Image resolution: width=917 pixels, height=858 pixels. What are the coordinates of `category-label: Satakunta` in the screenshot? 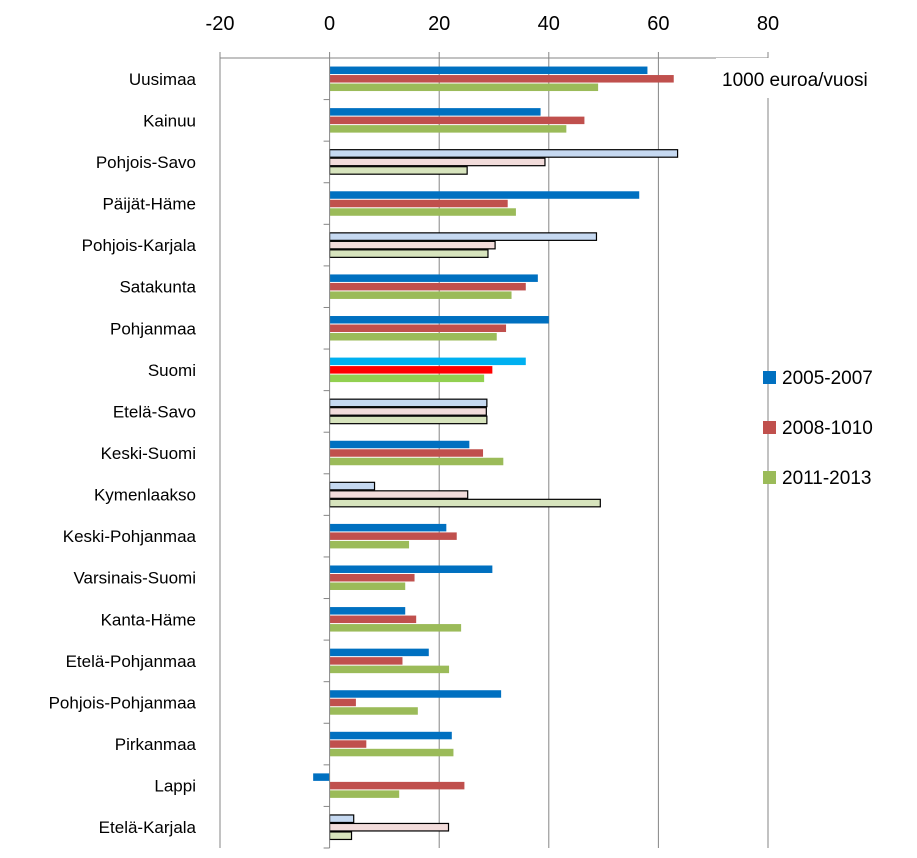 It's located at (157, 287).